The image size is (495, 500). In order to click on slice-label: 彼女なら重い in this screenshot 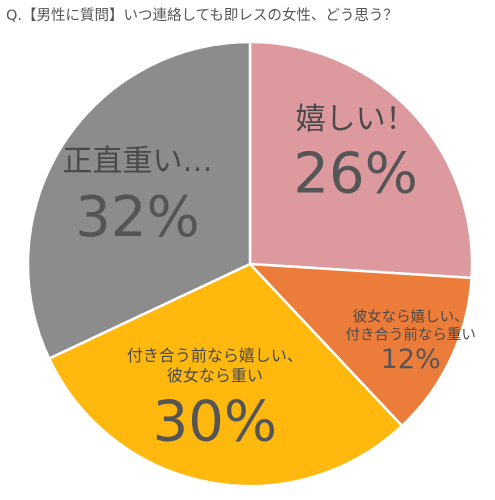, I will do `click(215, 375)`.